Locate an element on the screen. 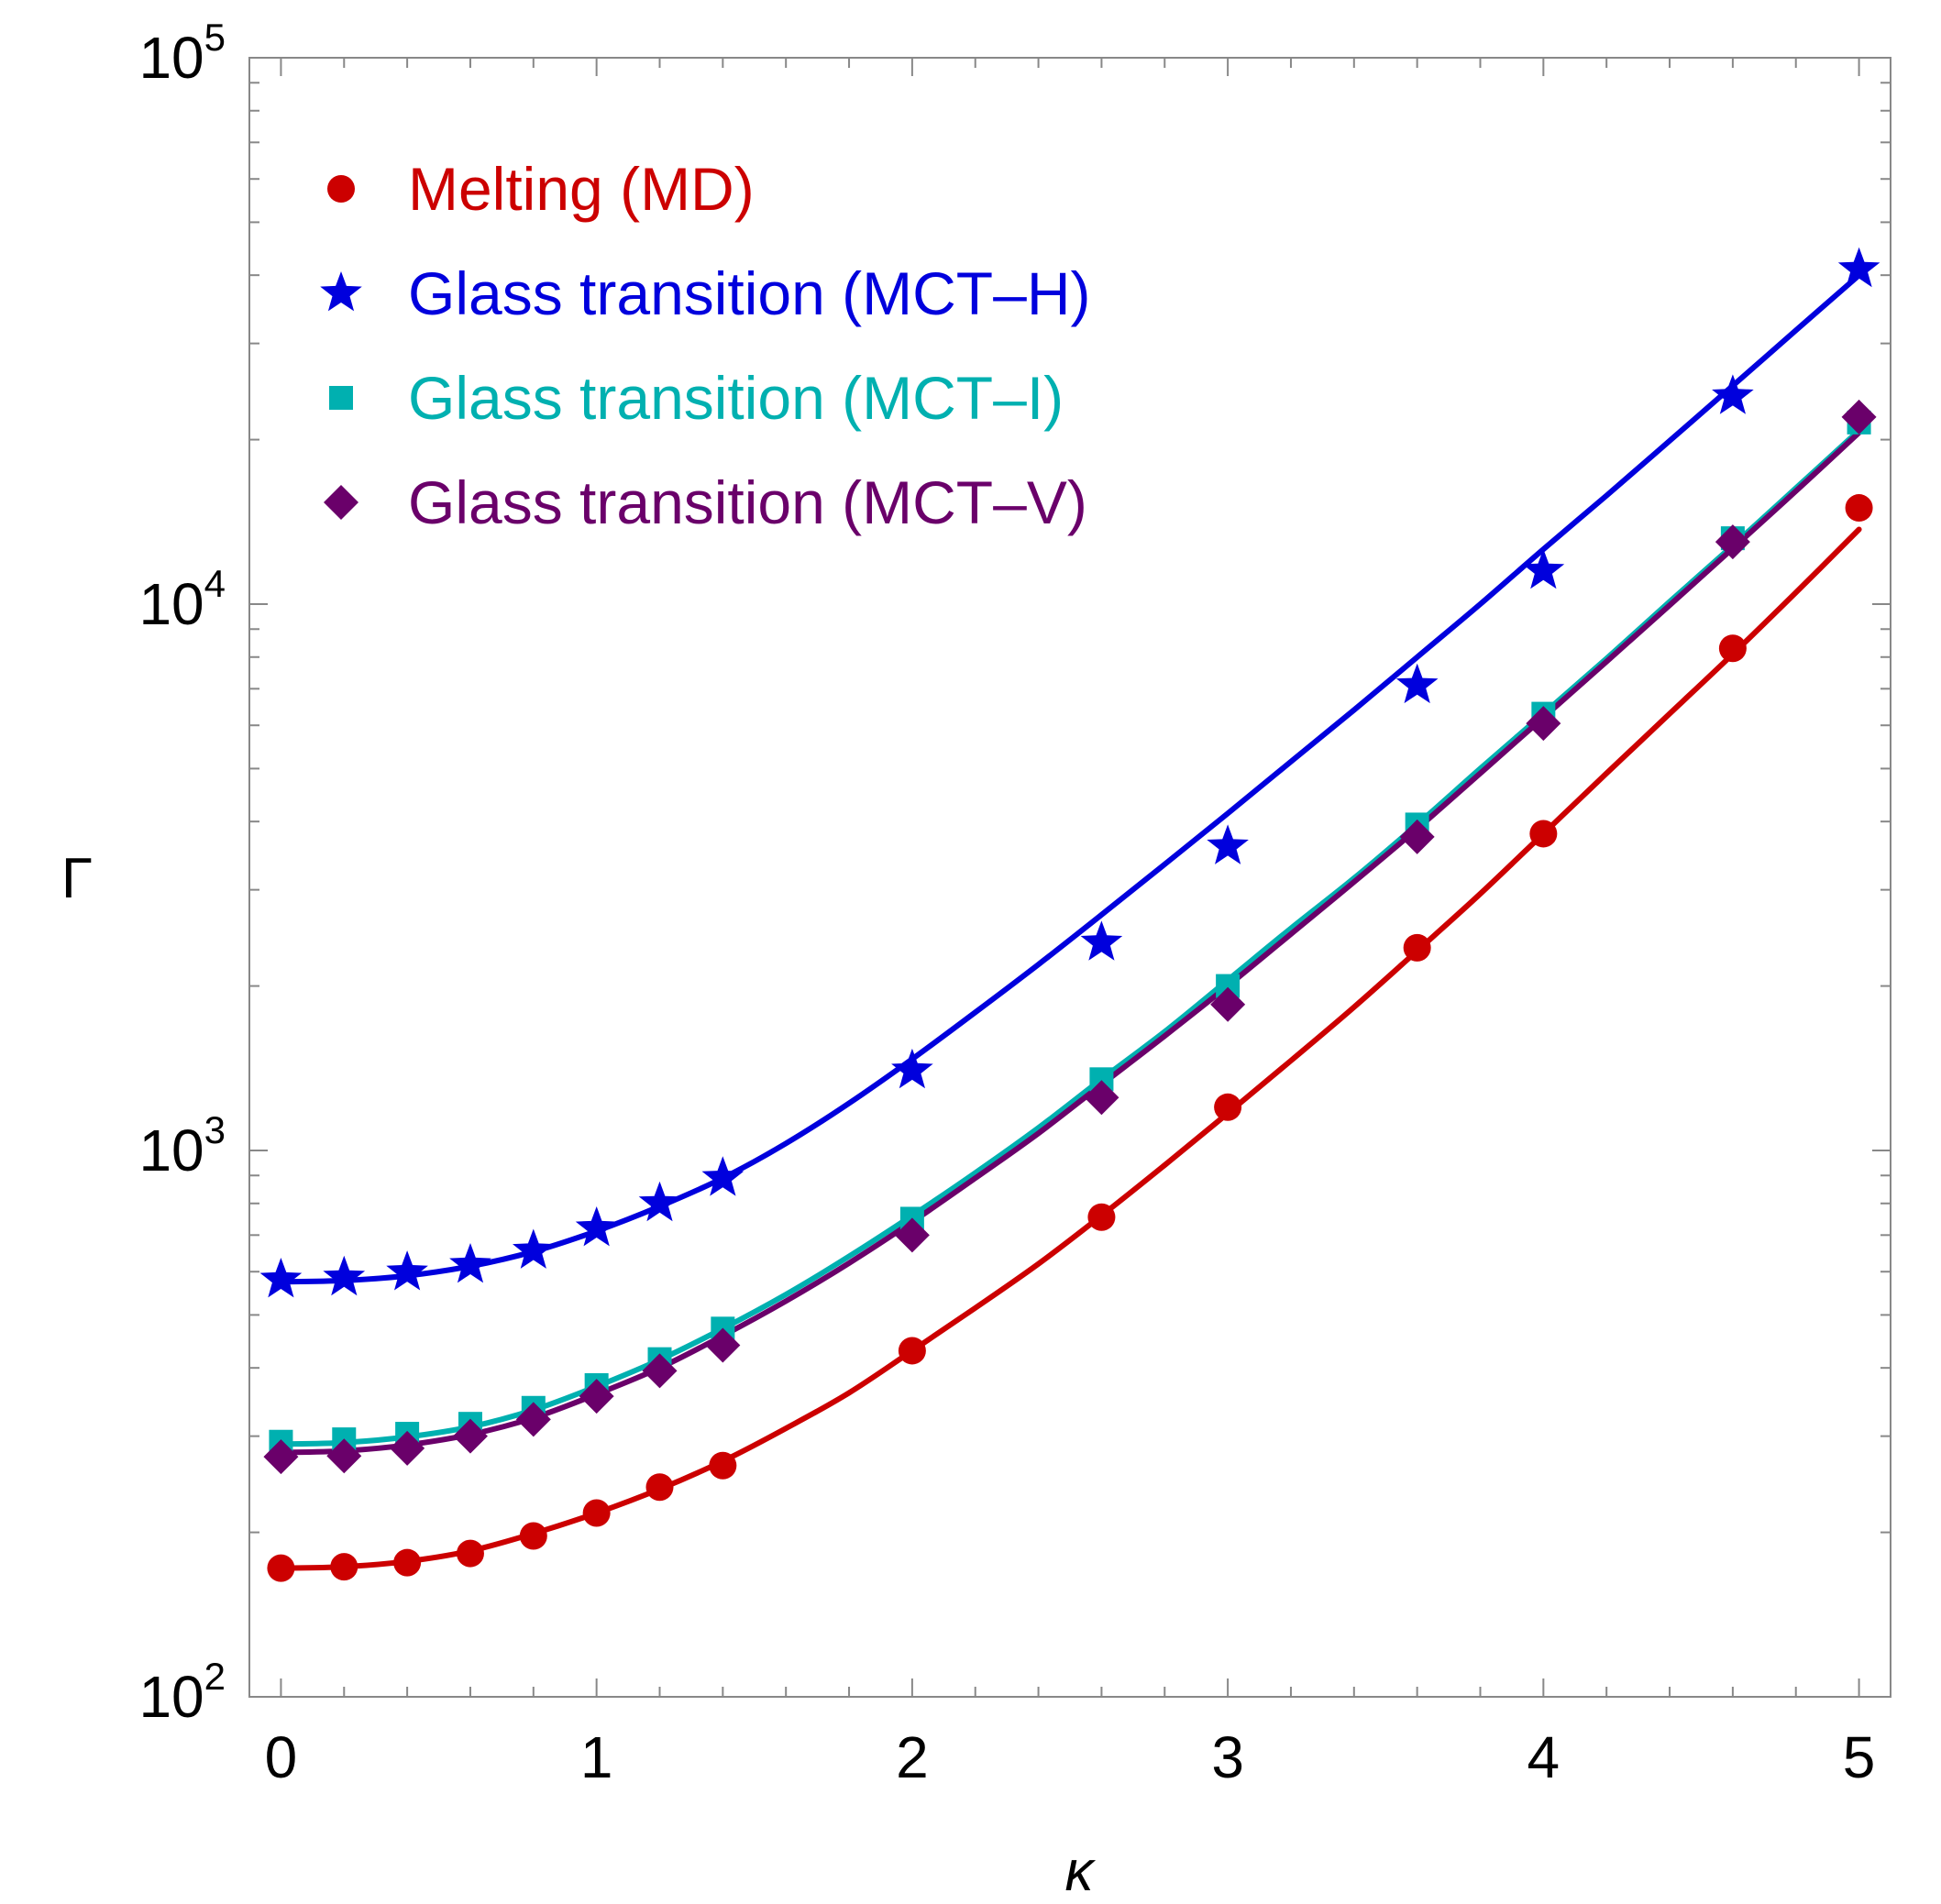  x-tick-label: 4 is located at coordinates (1544, 1757).